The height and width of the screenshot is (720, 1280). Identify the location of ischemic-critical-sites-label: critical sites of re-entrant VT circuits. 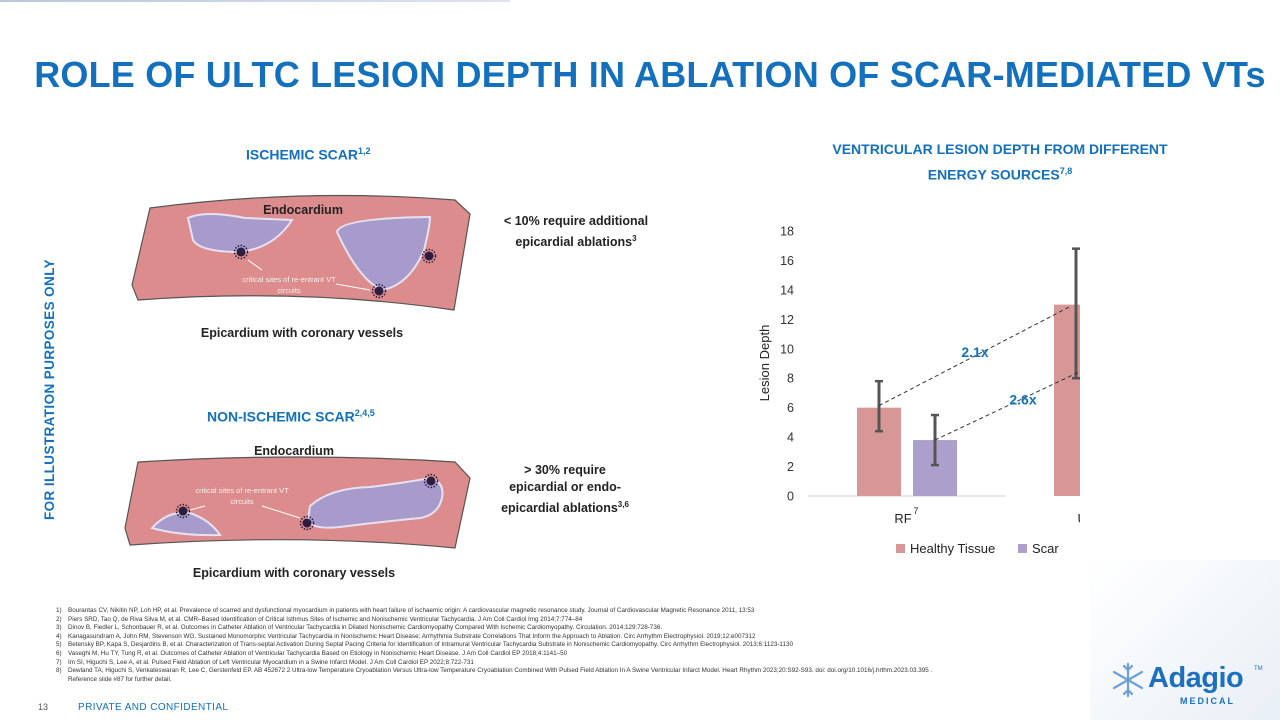
(289, 285).